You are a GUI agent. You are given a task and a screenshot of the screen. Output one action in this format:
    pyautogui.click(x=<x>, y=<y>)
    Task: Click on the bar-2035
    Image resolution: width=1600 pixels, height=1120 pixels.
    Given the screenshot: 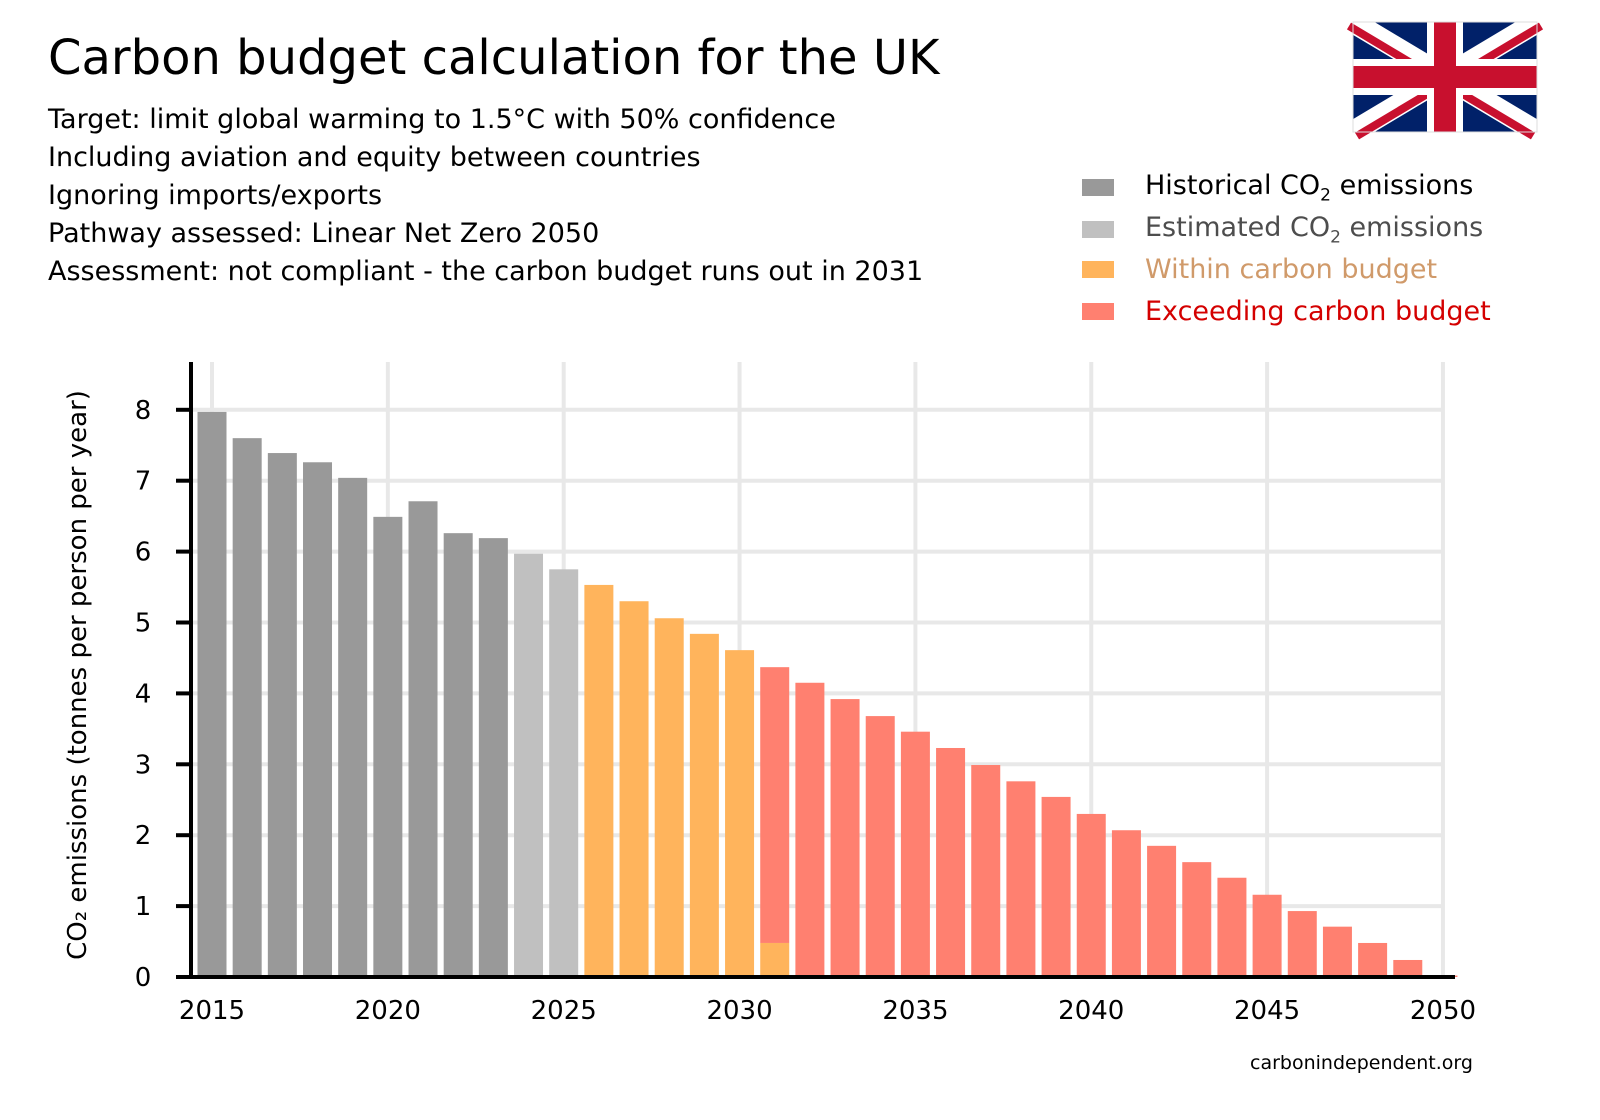 What is the action you would take?
    pyautogui.click(x=915, y=854)
    